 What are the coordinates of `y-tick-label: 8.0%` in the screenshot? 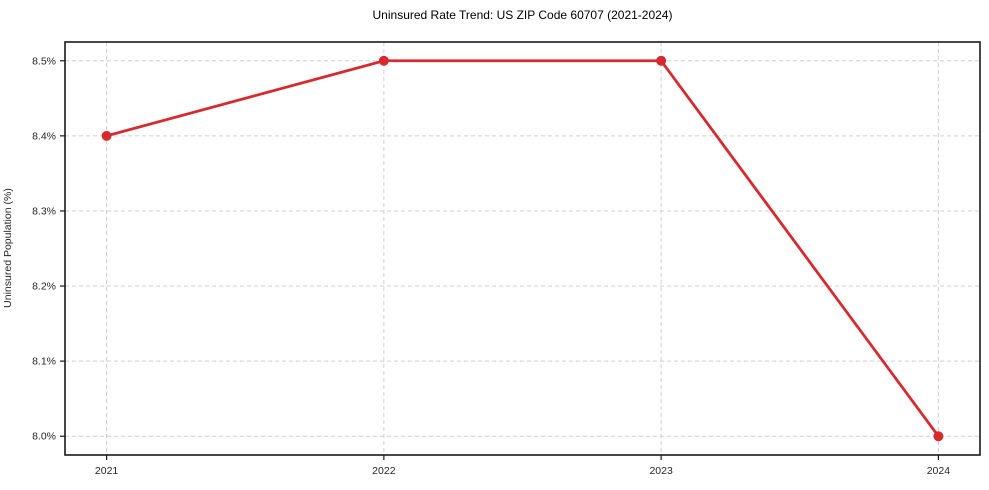 It's located at (44, 437).